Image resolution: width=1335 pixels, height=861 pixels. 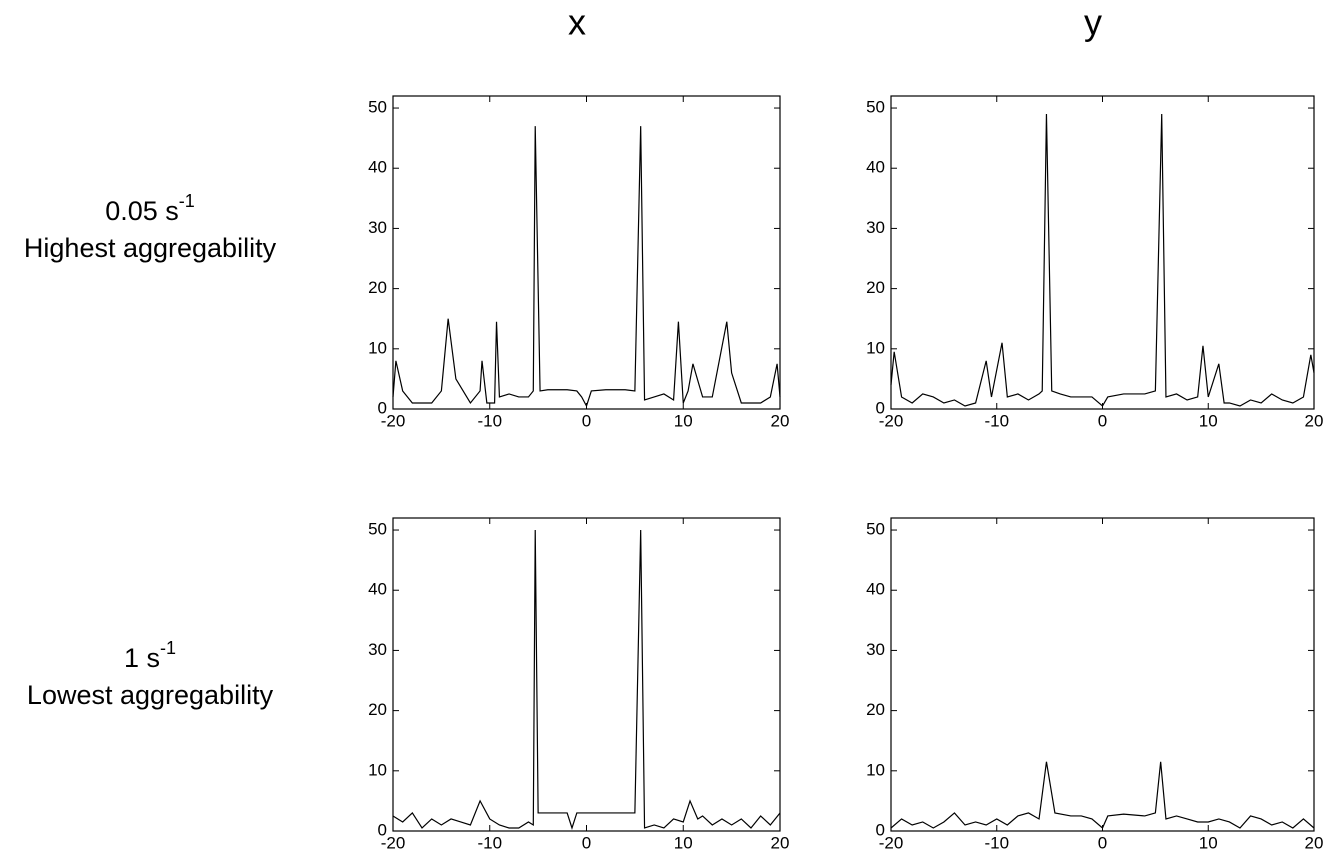 I want to click on column-label: x, so click(x=577, y=22).